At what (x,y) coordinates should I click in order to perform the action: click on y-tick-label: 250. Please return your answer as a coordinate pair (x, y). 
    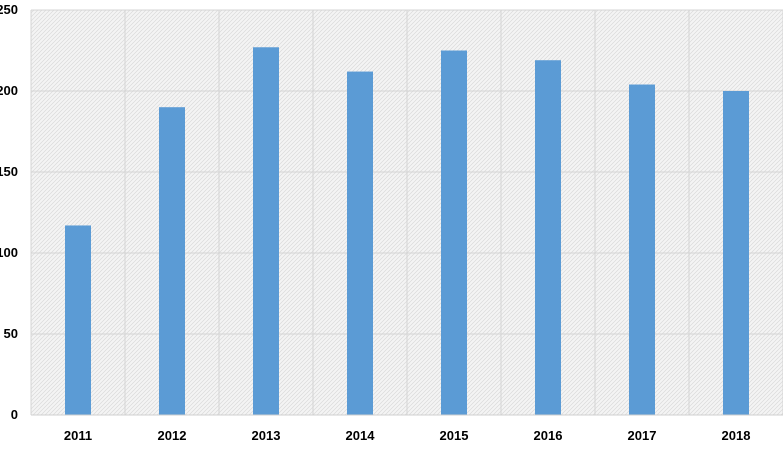
    Looking at the image, I should click on (9, 9).